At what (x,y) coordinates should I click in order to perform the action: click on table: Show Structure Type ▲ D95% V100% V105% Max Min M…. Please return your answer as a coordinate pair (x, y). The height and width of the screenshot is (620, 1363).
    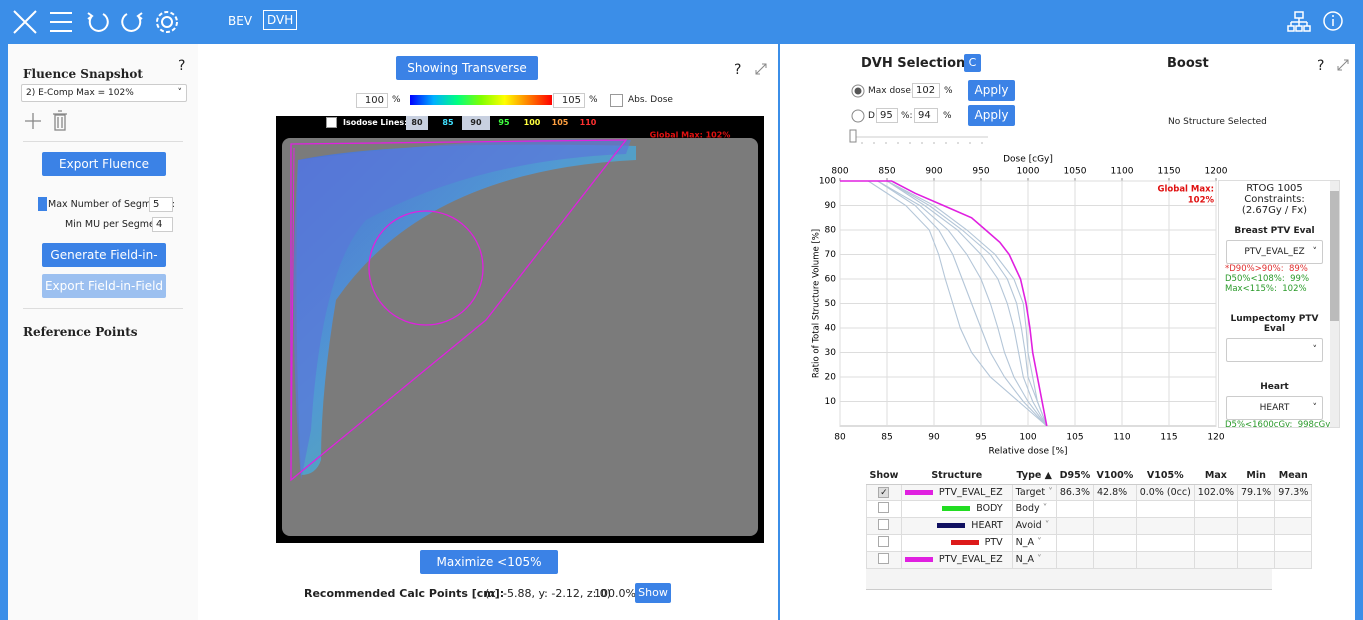
    Looking at the image, I should click on (1089, 518).